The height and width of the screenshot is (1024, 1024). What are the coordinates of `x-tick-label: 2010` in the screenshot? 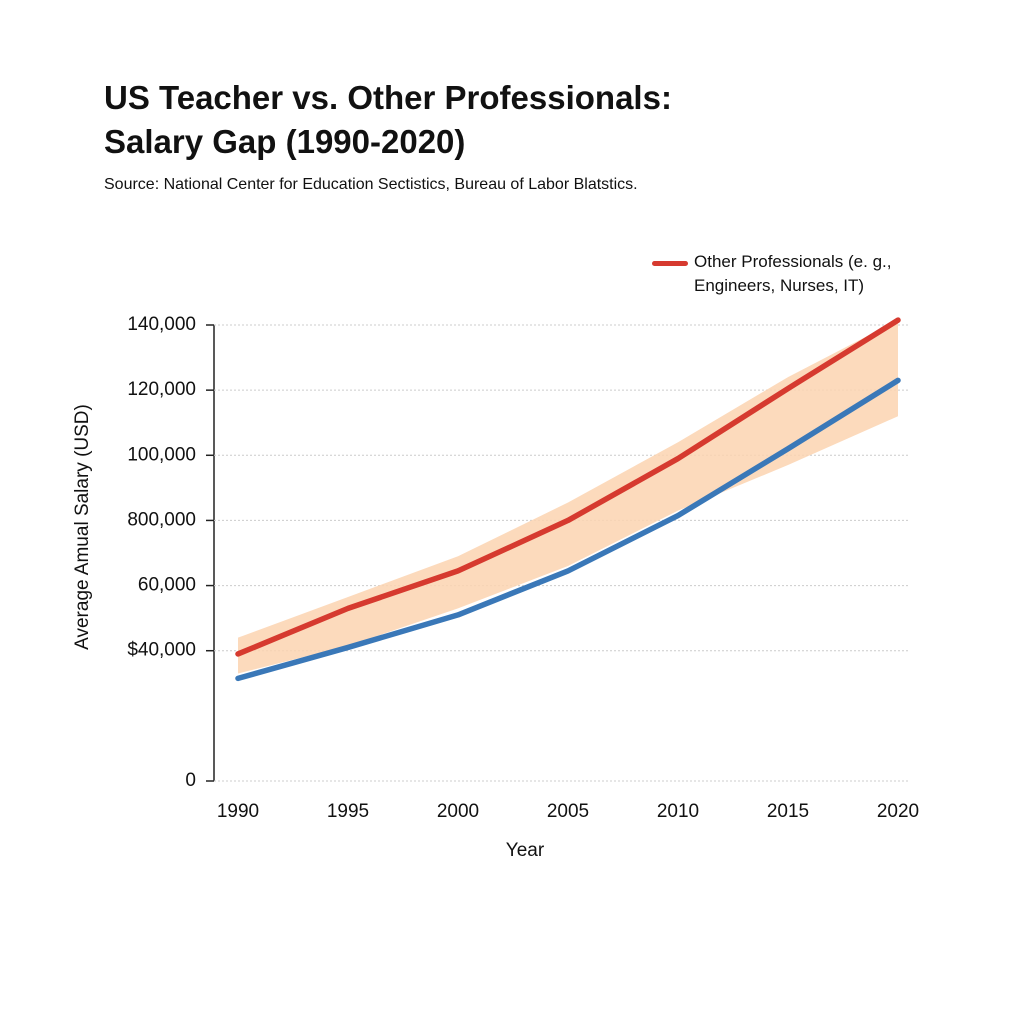 It's located at (678, 811).